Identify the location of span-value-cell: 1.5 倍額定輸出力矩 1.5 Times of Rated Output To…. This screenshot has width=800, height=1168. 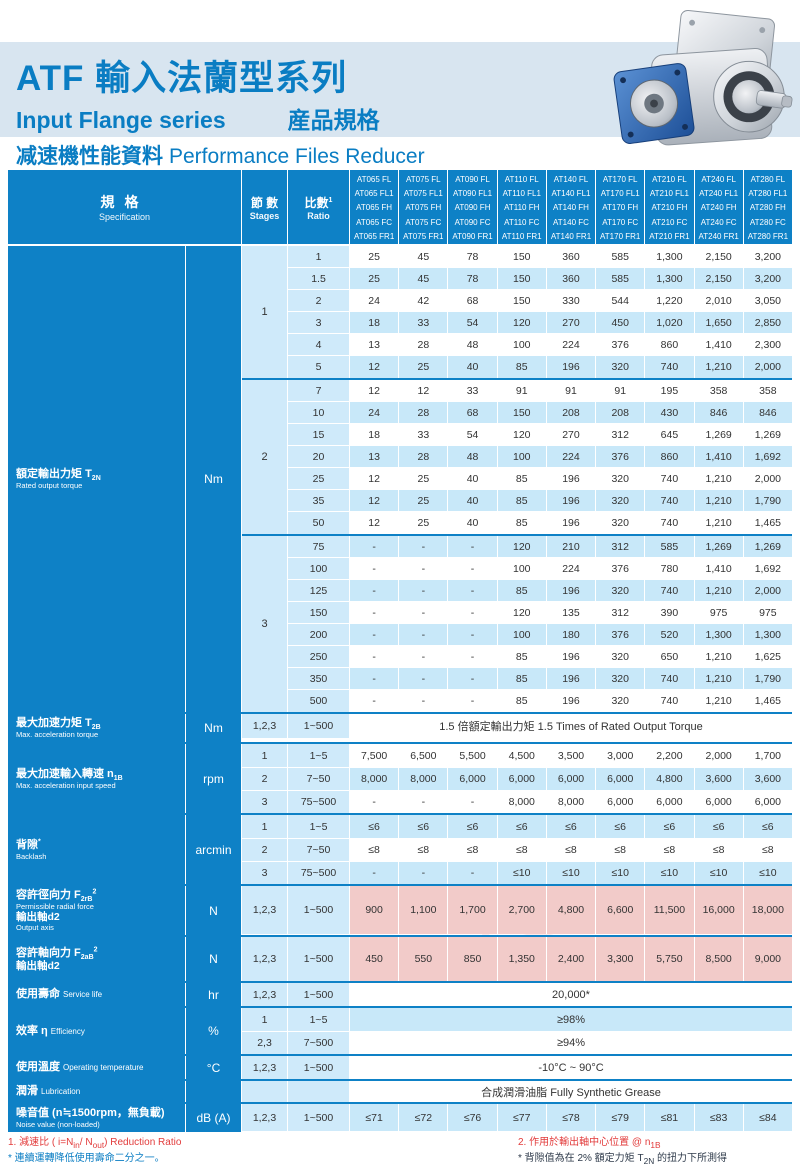
(571, 726).